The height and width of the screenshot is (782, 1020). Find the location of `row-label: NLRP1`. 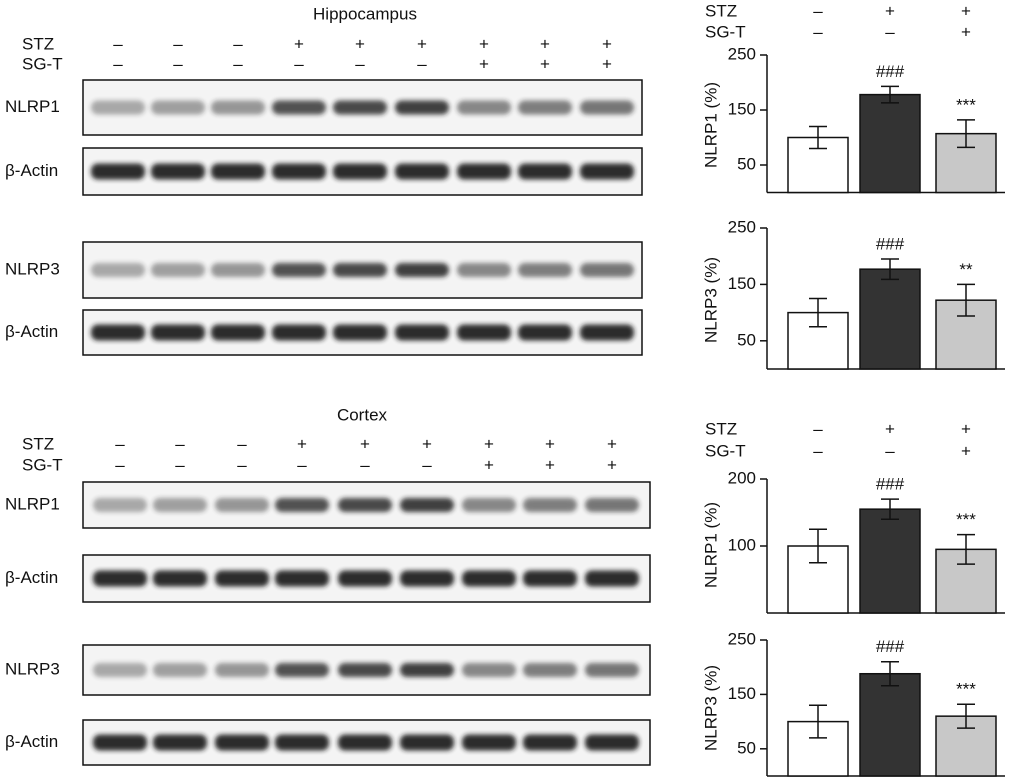

row-label: NLRP1 is located at coordinates (32, 503).